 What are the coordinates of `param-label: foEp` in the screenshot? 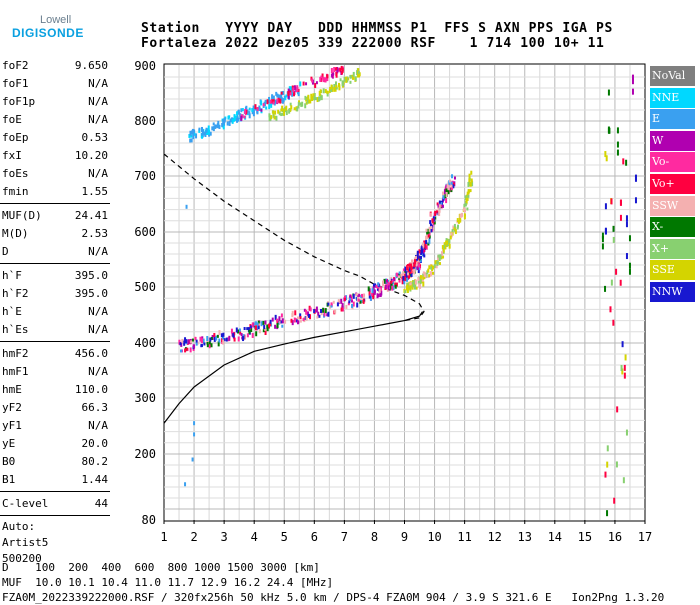 It's located at (15, 137).